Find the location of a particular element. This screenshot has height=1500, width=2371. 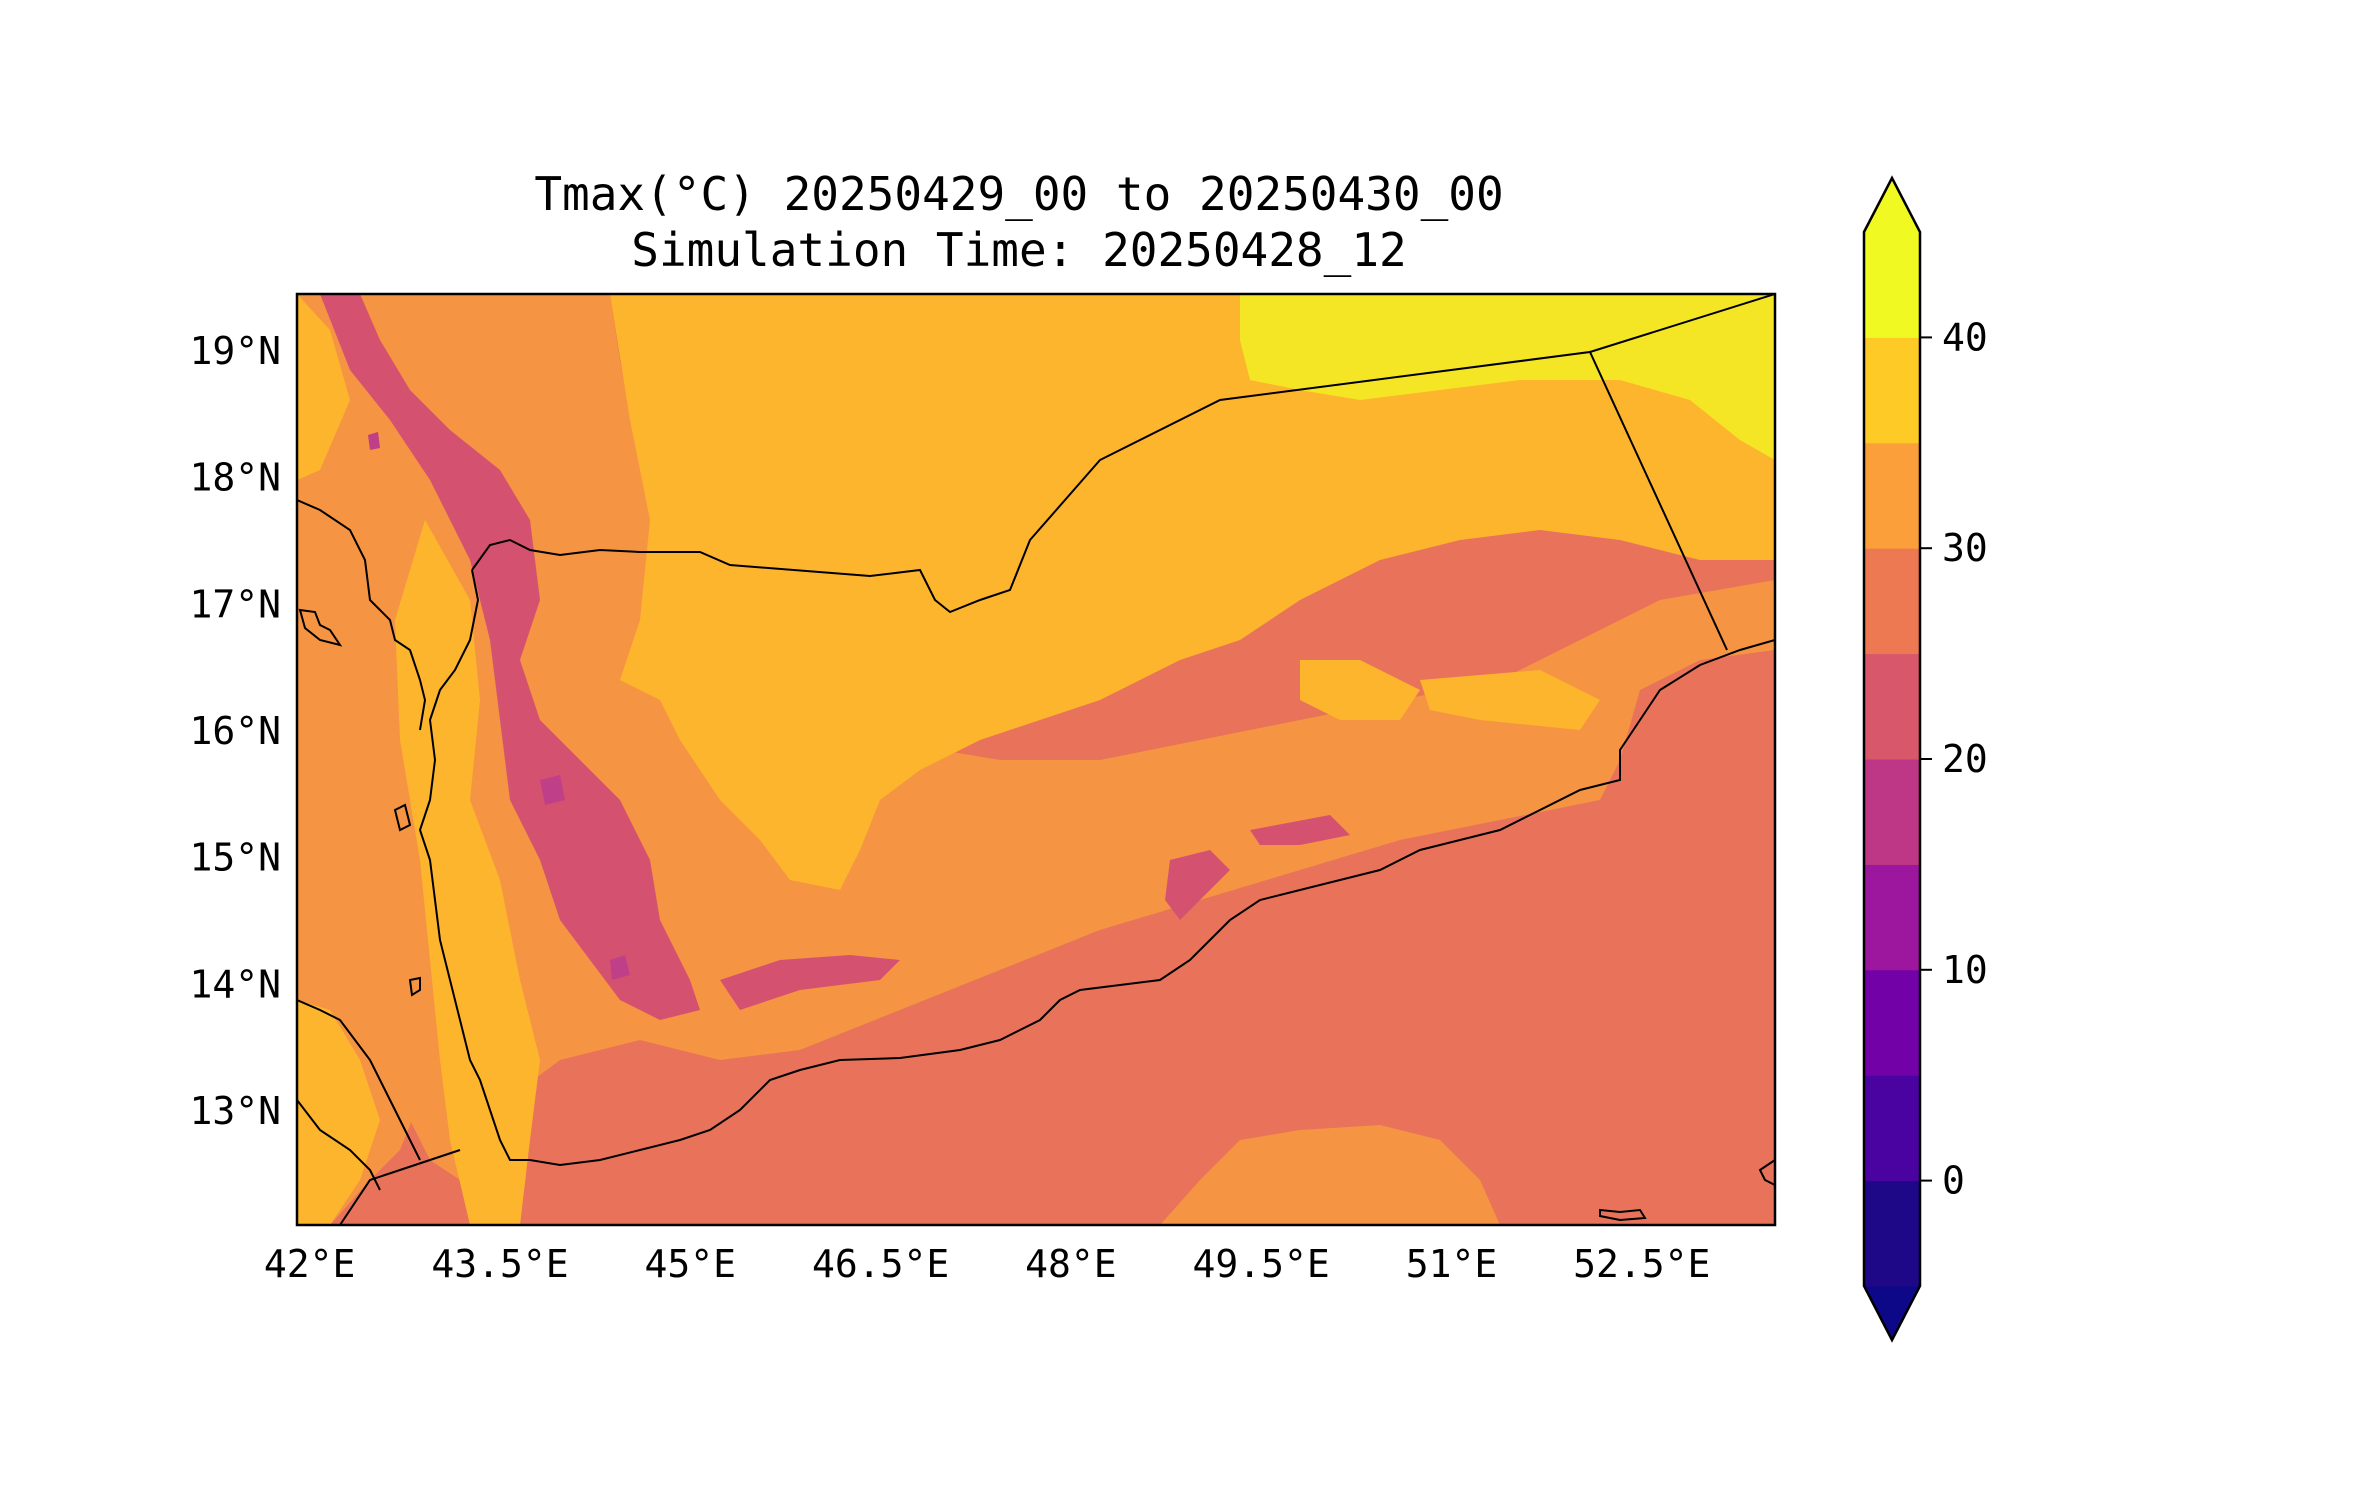

longitude-tick-label: 49.5°E is located at coordinates (1261, 1264).